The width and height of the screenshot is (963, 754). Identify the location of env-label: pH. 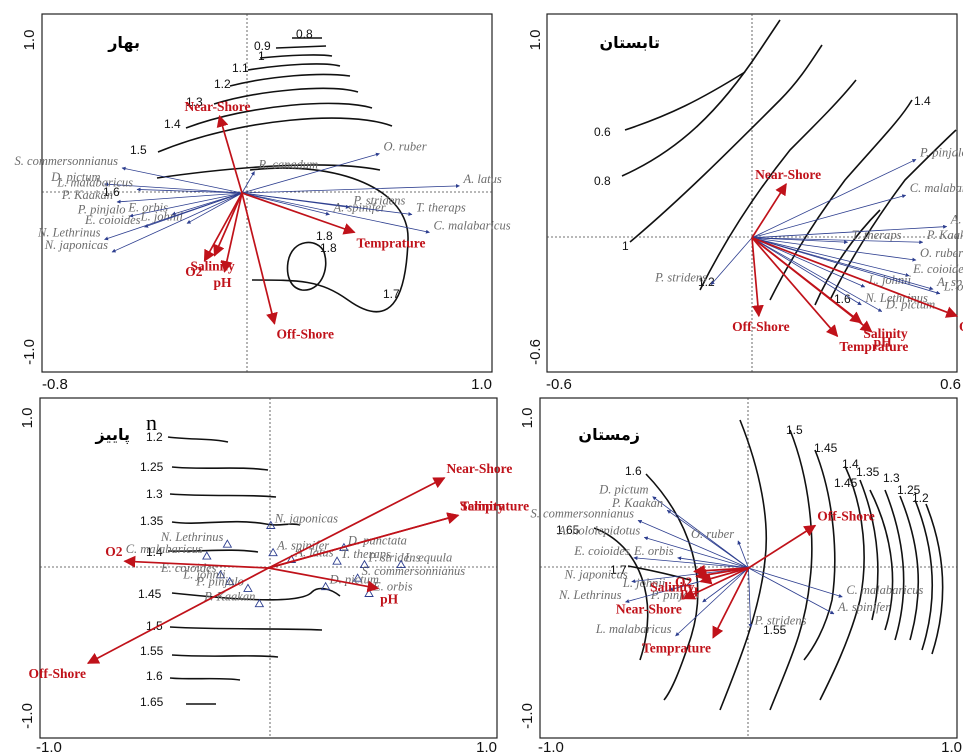
(222, 282).